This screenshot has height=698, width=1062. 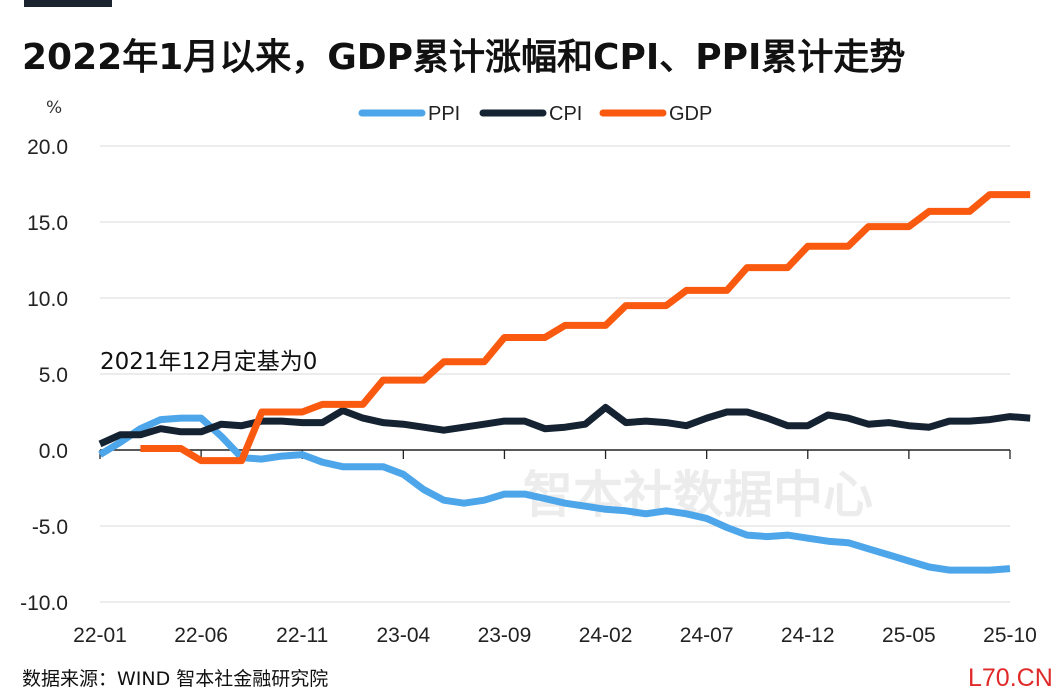 I want to click on series-line-cpi, so click(x=564, y=425).